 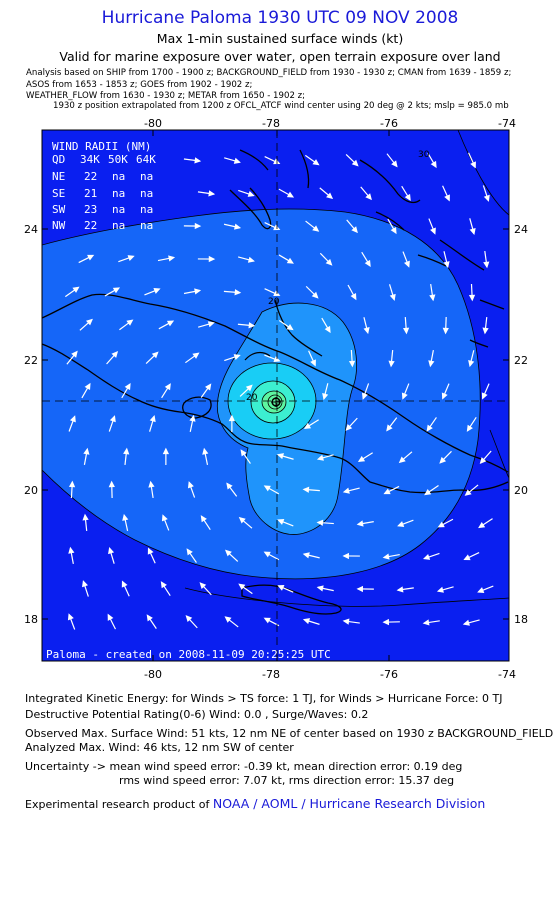 I want to click on lat-tick-labels-right: 24 22 20 18, so click(x=521, y=424).